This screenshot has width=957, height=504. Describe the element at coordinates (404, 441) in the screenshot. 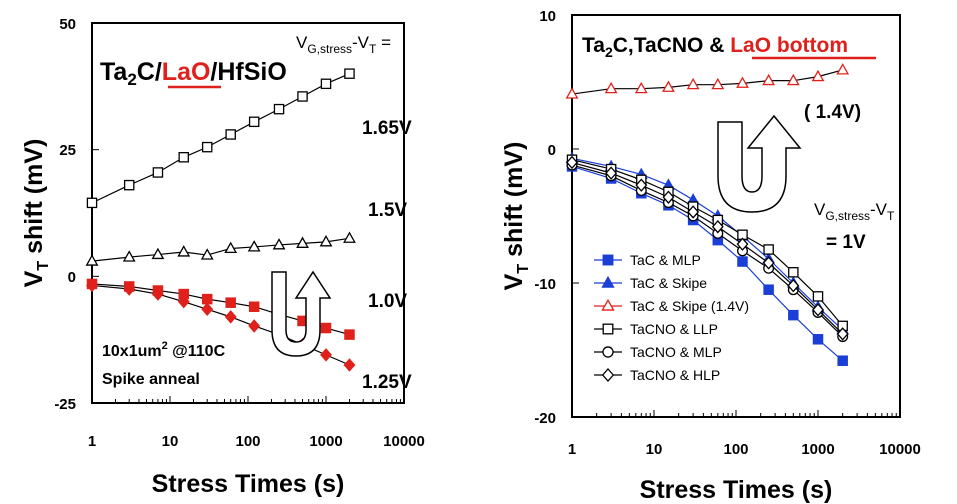

I see `left-x-tick: 10000` at that location.